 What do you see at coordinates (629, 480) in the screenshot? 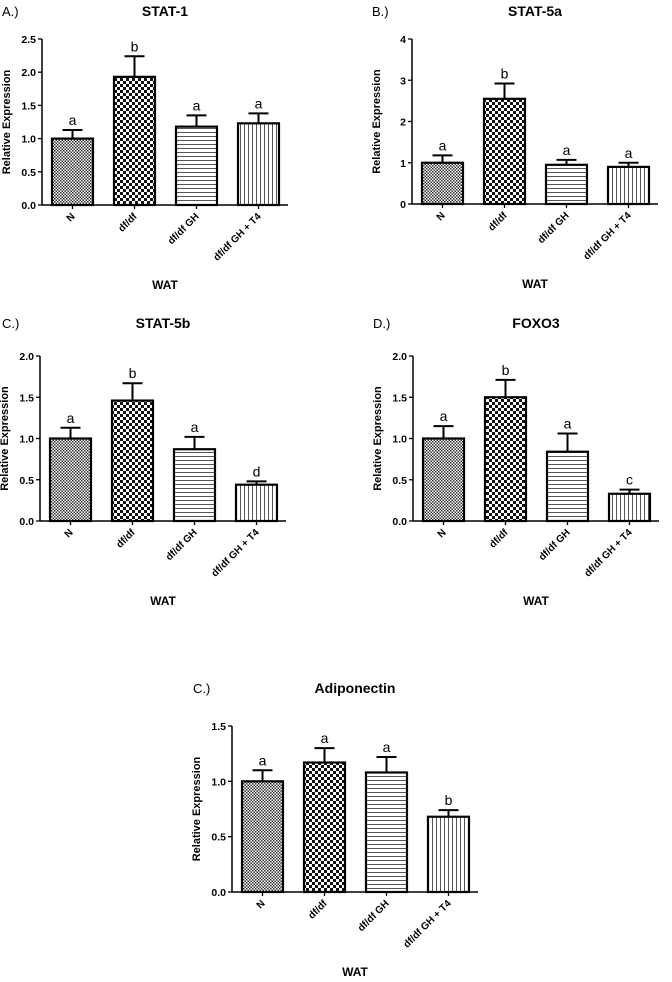
I see `significance-label: c` at bounding box center [629, 480].